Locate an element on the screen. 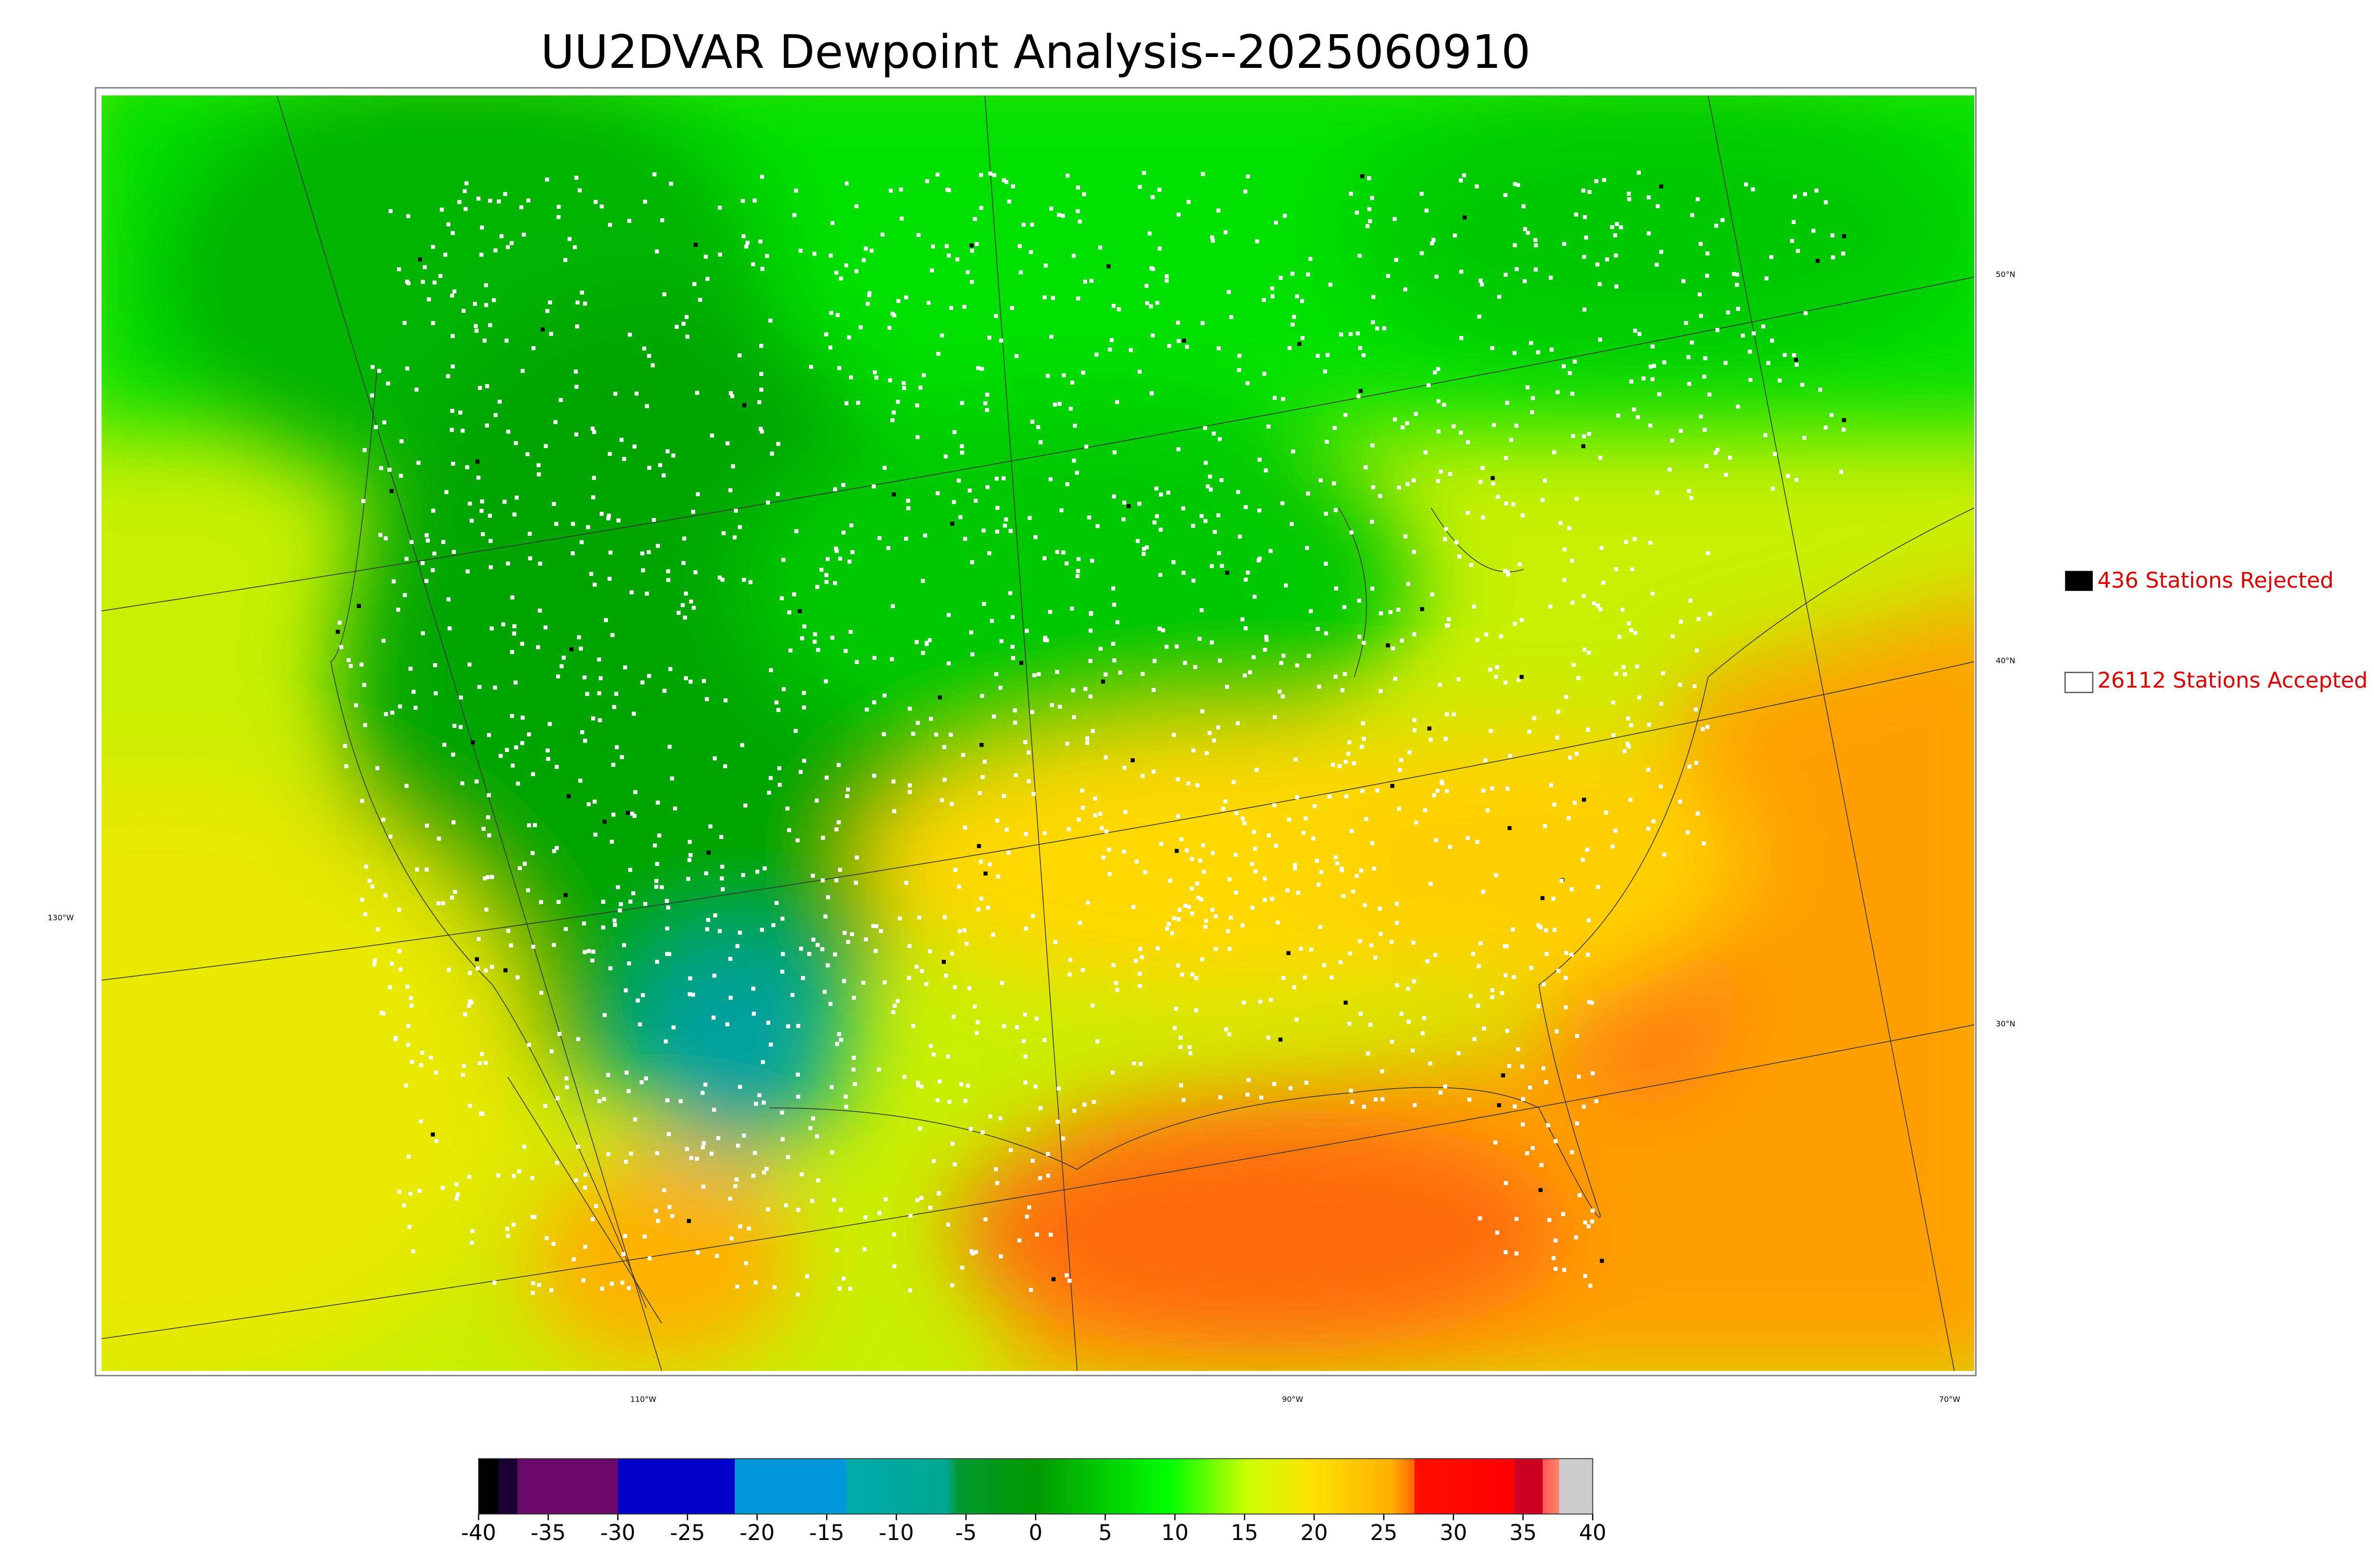 The height and width of the screenshot is (1568, 2374). colorbar-tick-label: 30 is located at coordinates (1453, 1533).